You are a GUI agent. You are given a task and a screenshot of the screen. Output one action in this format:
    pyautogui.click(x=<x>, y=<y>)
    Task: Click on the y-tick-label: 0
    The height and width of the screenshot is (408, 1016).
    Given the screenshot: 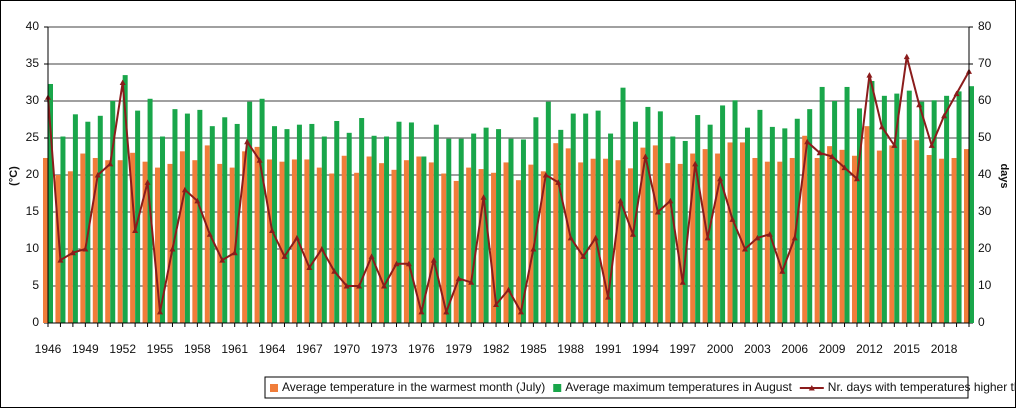 What is the action you would take?
    pyautogui.click(x=35, y=322)
    